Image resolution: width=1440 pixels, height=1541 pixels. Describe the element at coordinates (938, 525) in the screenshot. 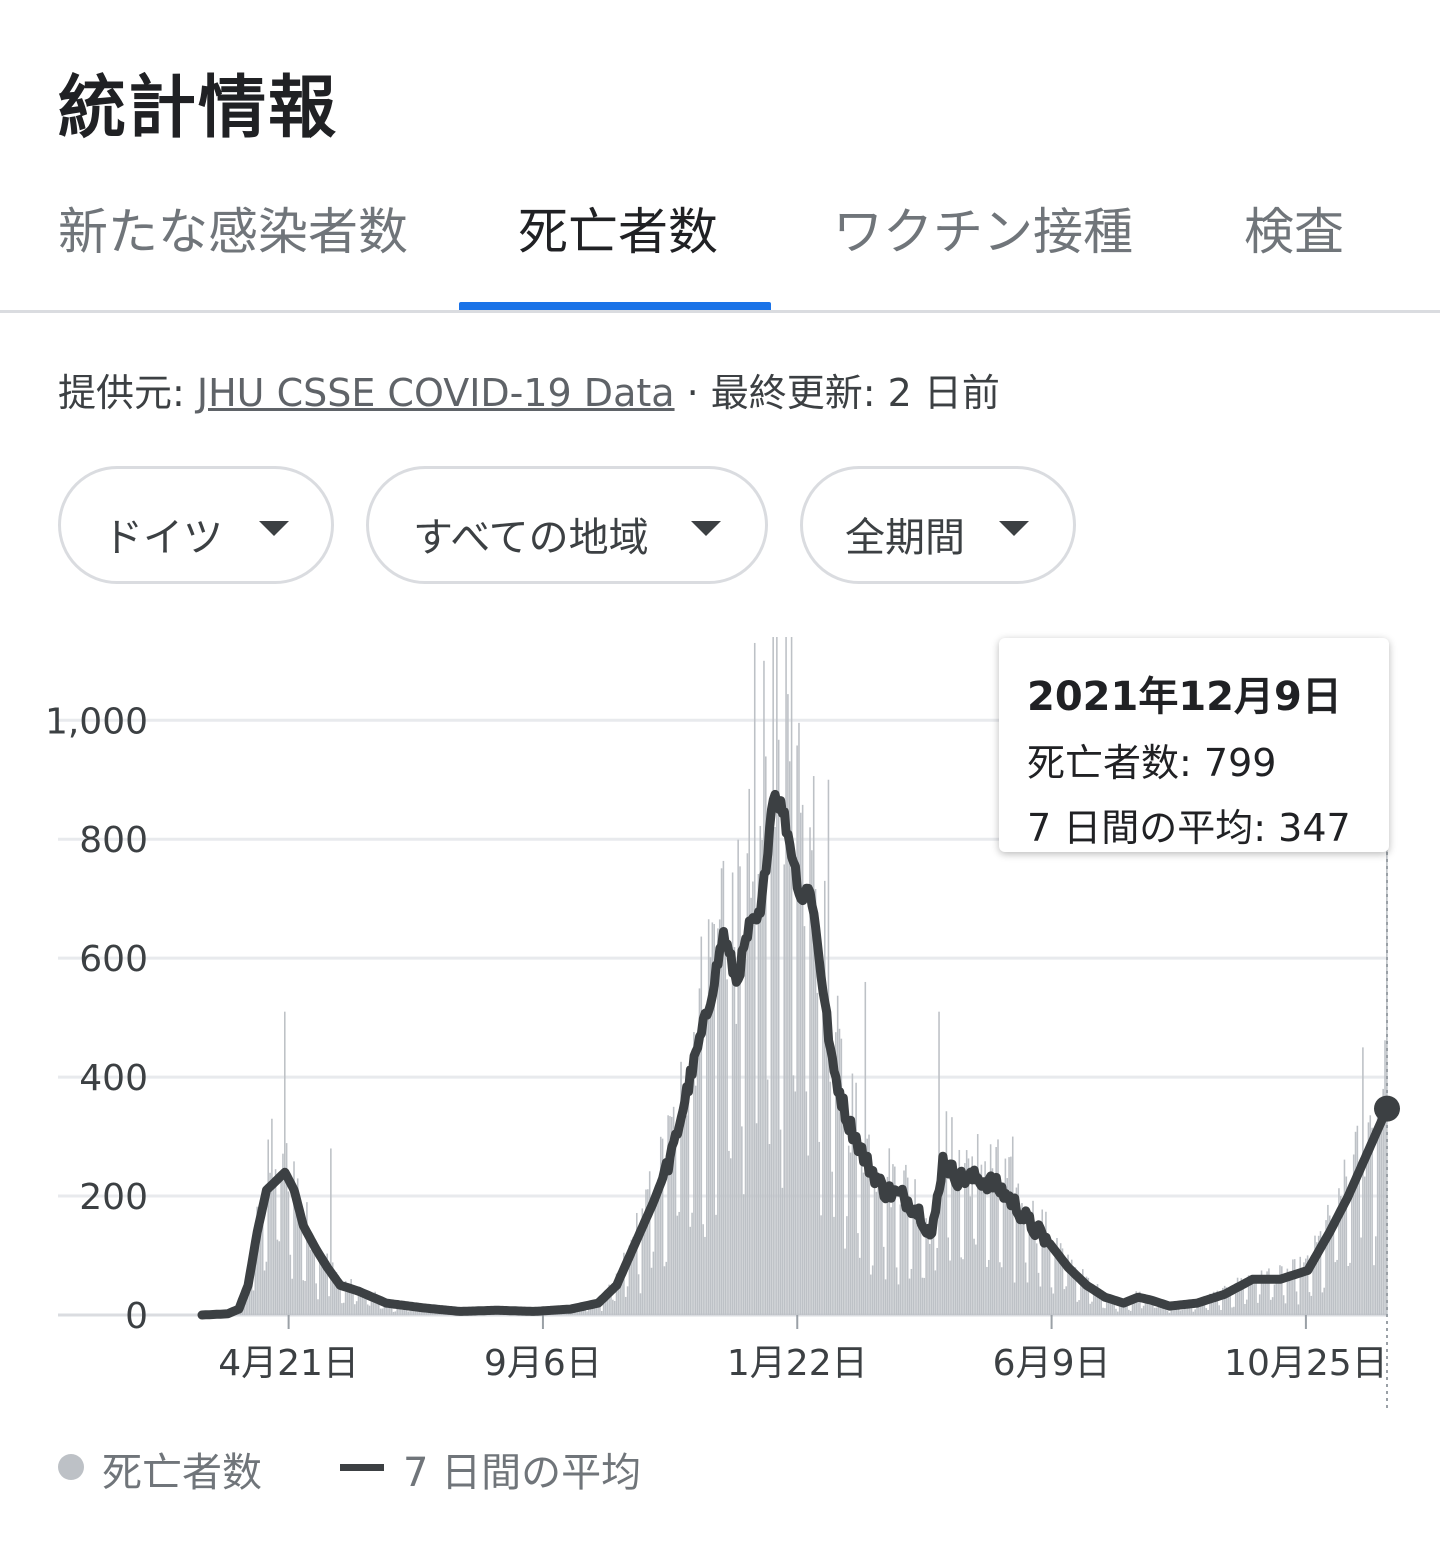

I see `period-filter: 全期間` at that location.